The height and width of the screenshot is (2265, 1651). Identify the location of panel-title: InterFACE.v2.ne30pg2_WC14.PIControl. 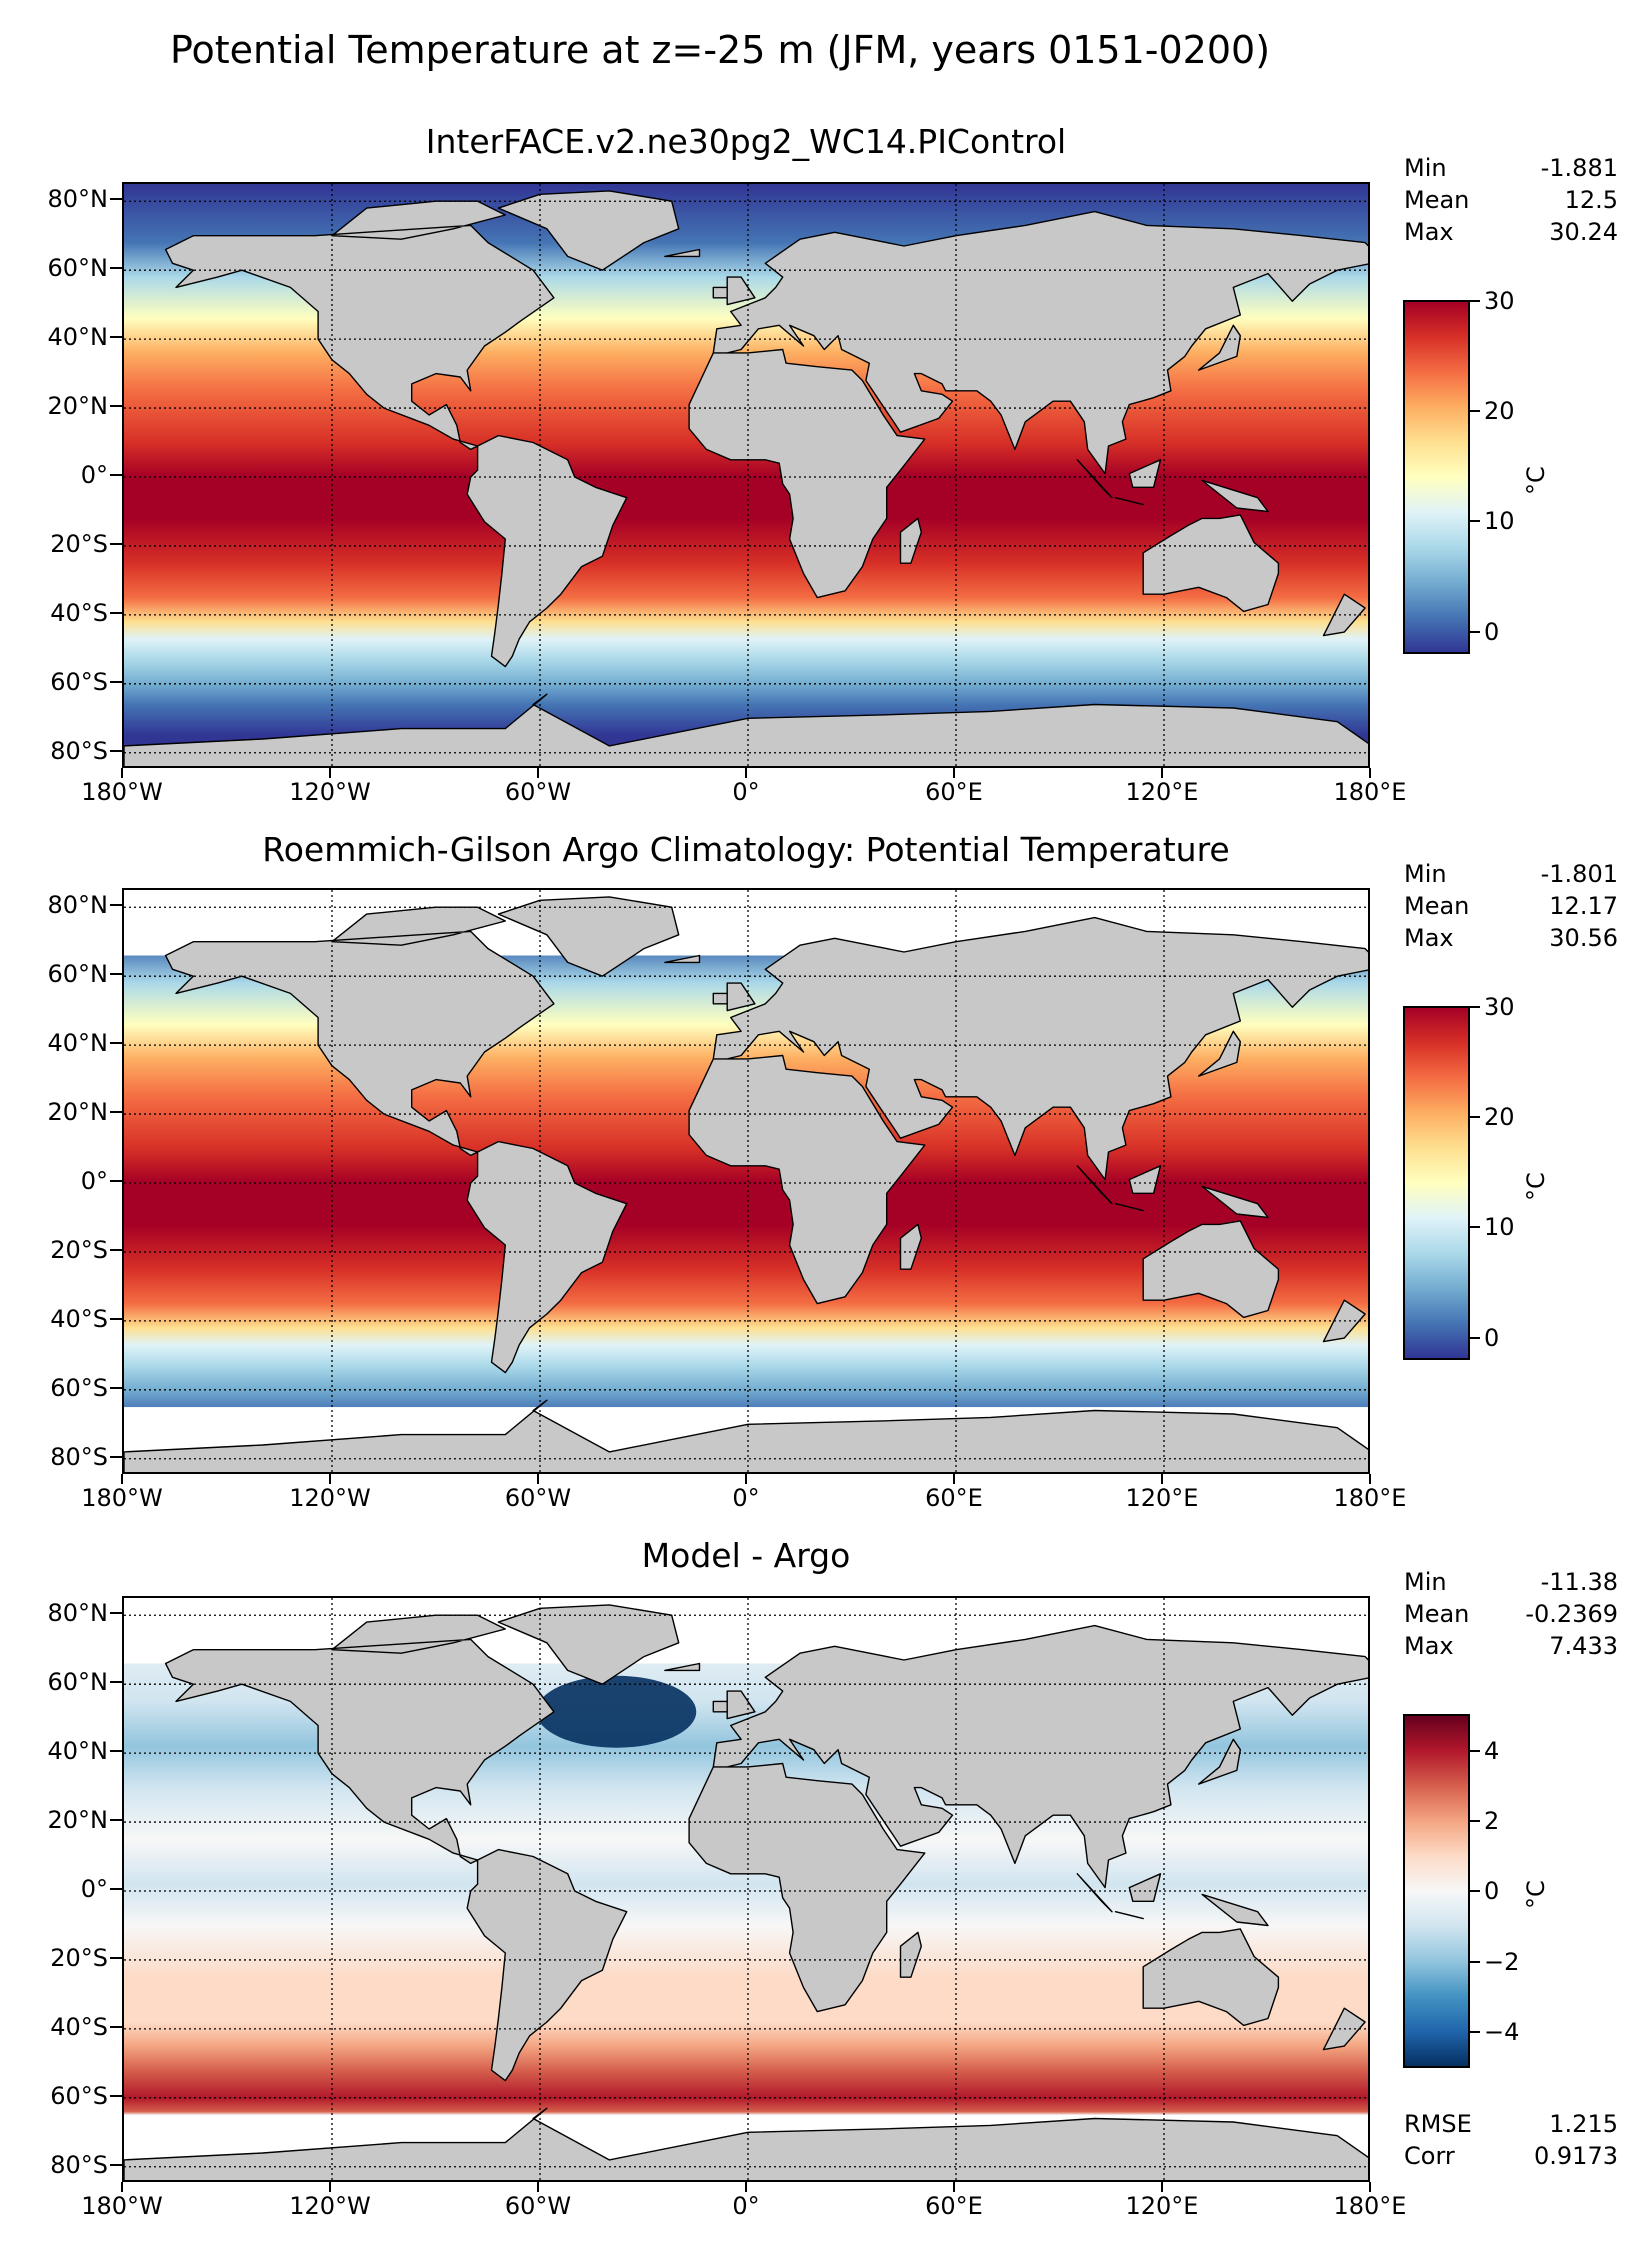
(746, 141).